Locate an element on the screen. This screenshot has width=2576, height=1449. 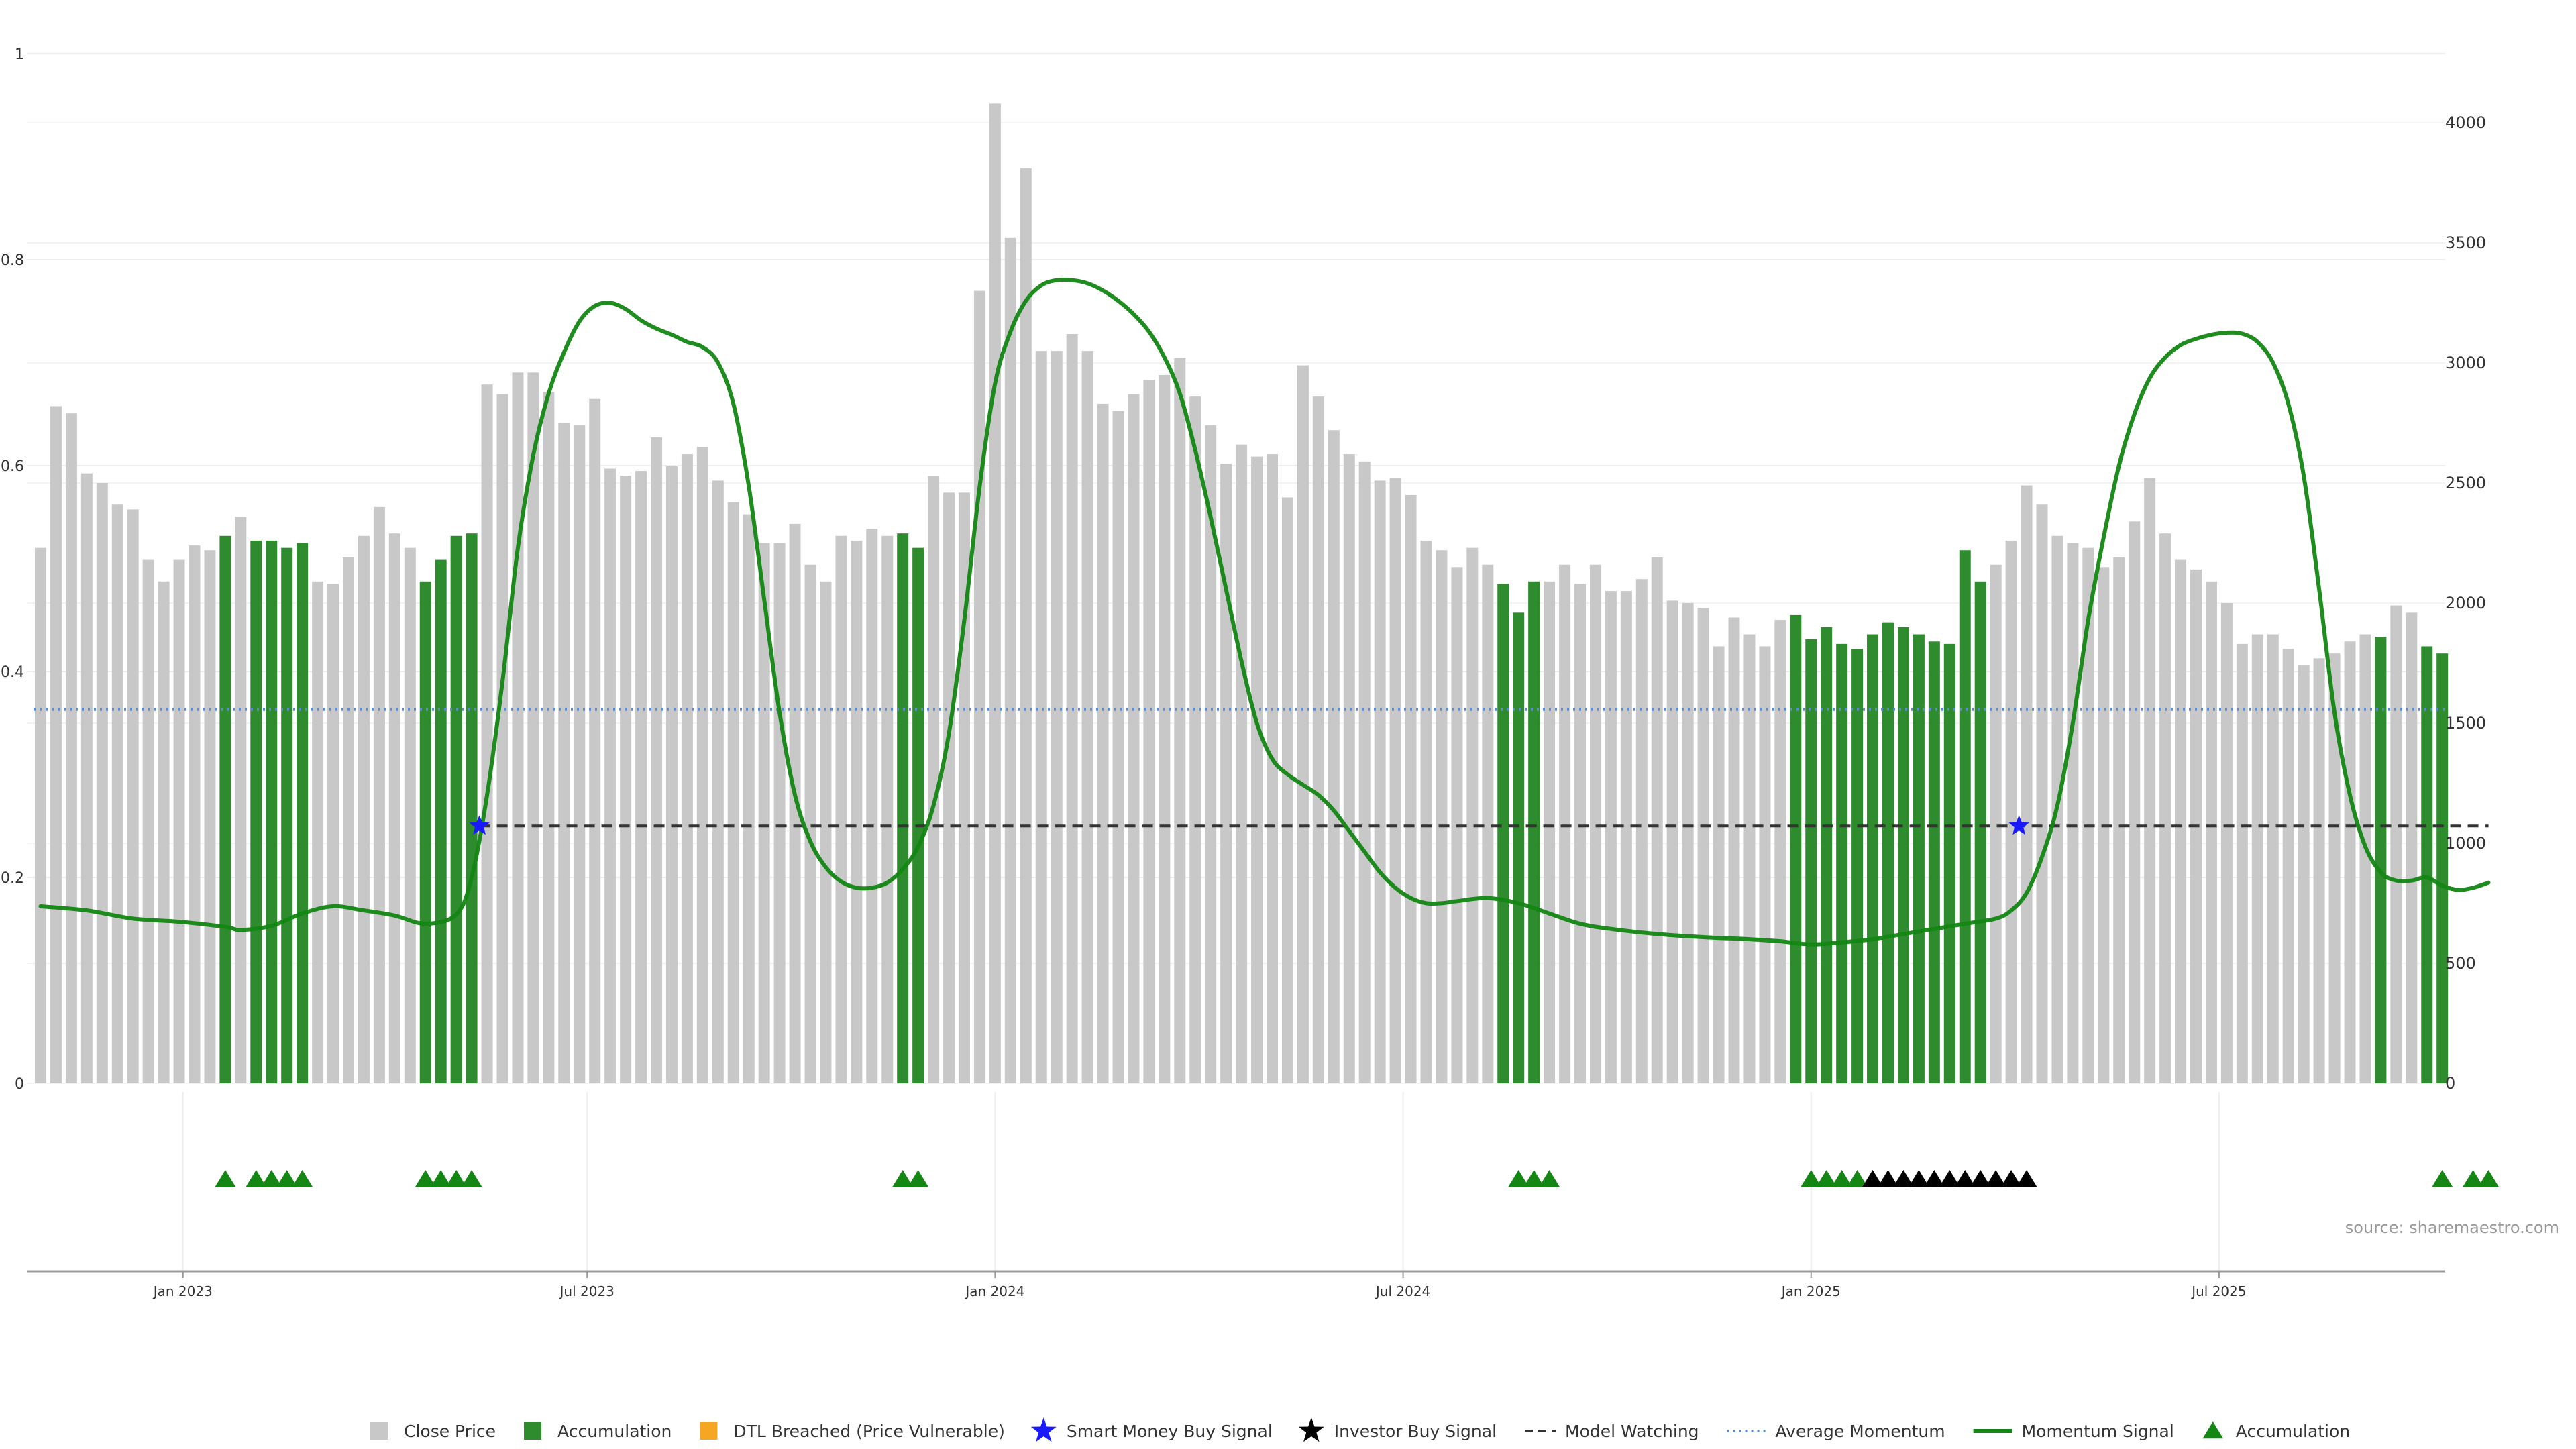
right-tick-label: 3500 is located at coordinates (2465, 242).